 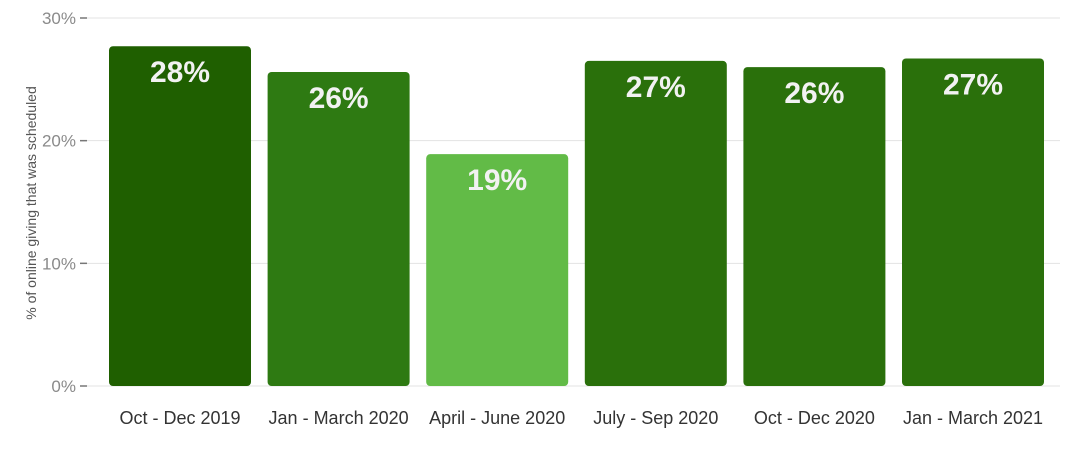 I want to click on x-tick-label: Jan - March 2020, so click(x=339, y=418).